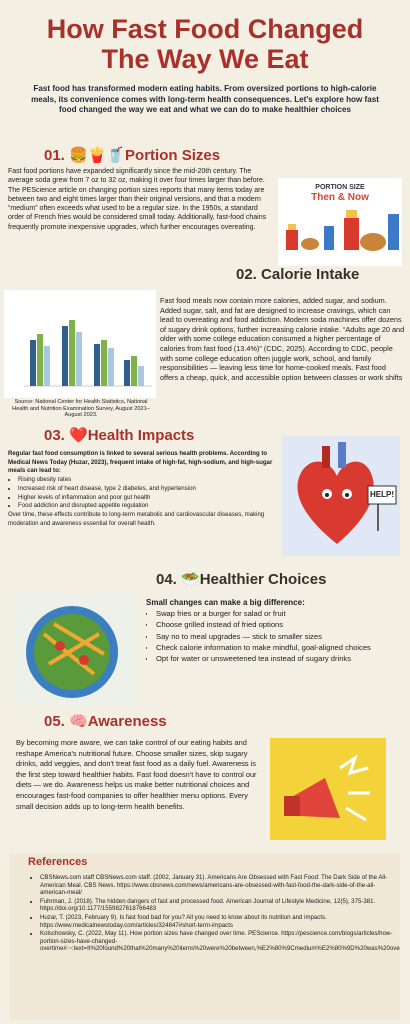 This screenshot has height=1024, width=410. What do you see at coordinates (340, 187) in the screenshot?
I see `image-caption: PORTION SIZE` at bounding box center [340, 187].